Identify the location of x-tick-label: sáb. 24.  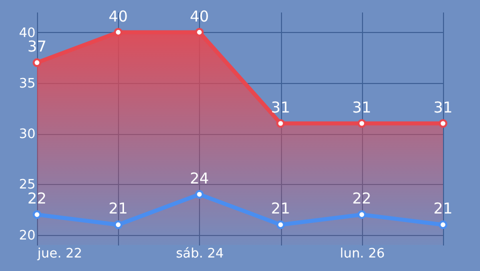
(200, 254).